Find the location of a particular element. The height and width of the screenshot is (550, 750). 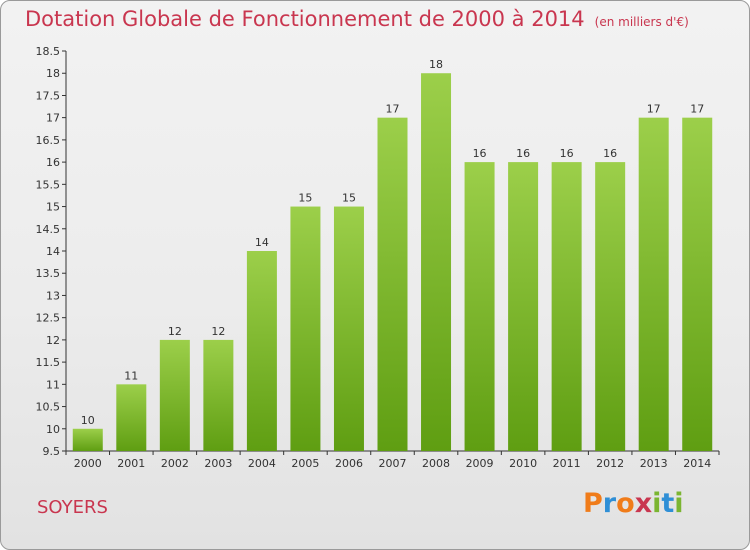

x-tick-label: 2000 is located at coordinates (88, 463).